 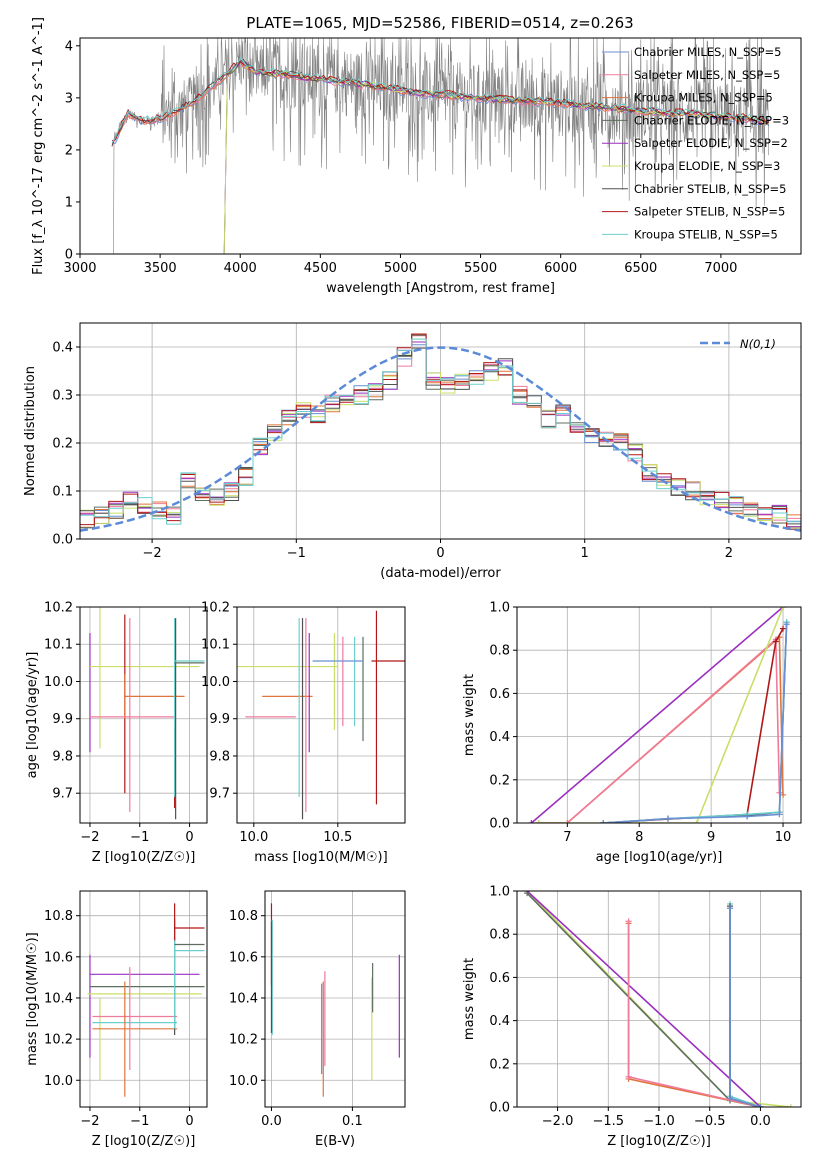 What do you see at coordinates (440, 100) in the screenshot?
I see `series-line-kroupa_stelib` at bounding box center [440, 100].